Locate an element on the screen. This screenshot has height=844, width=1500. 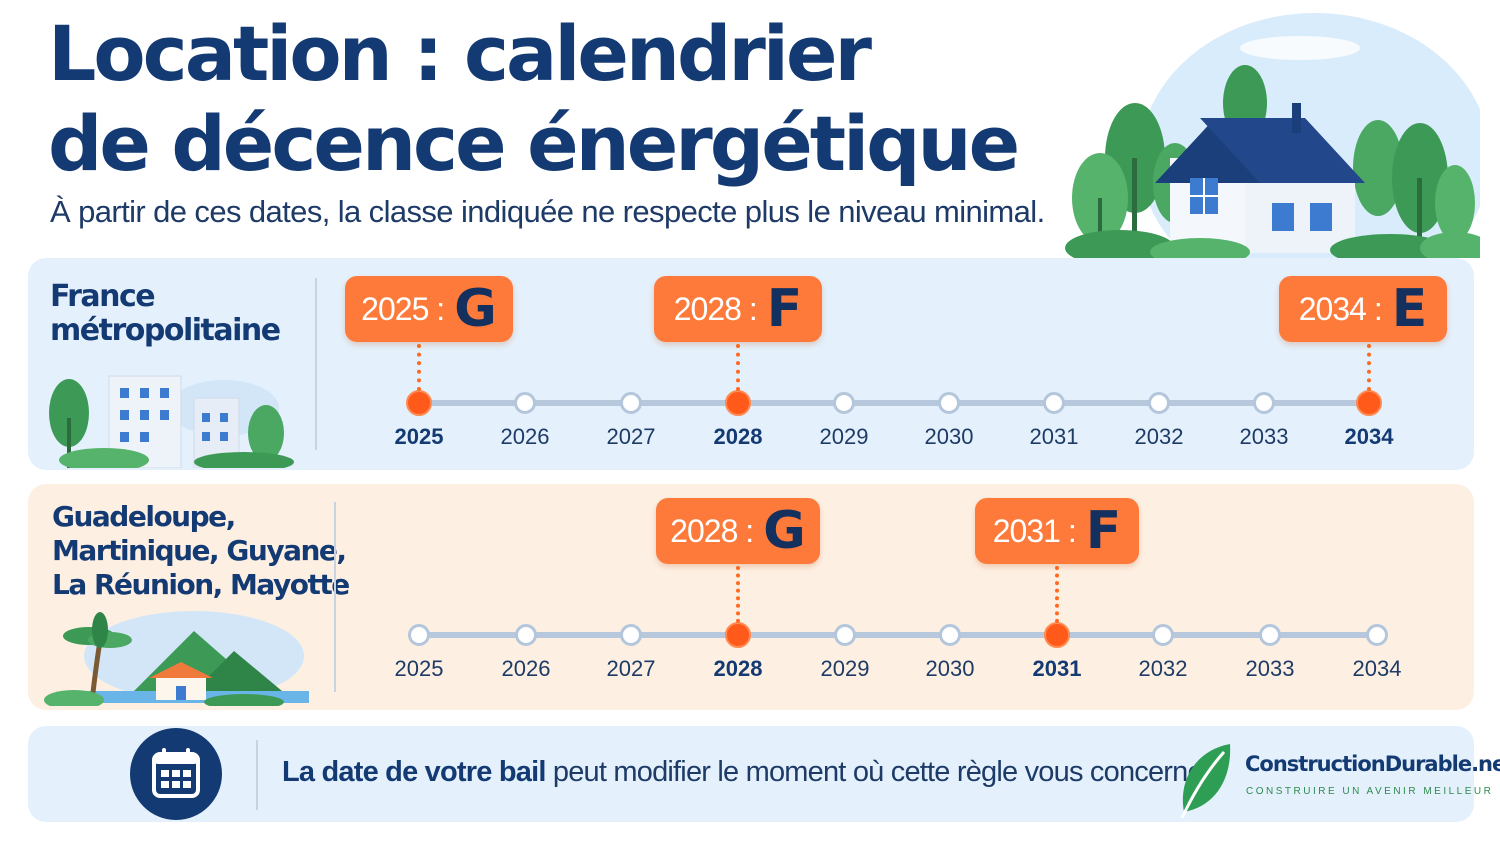
milestone-badge: 2031 :F is located at coordinates (1057, 531).